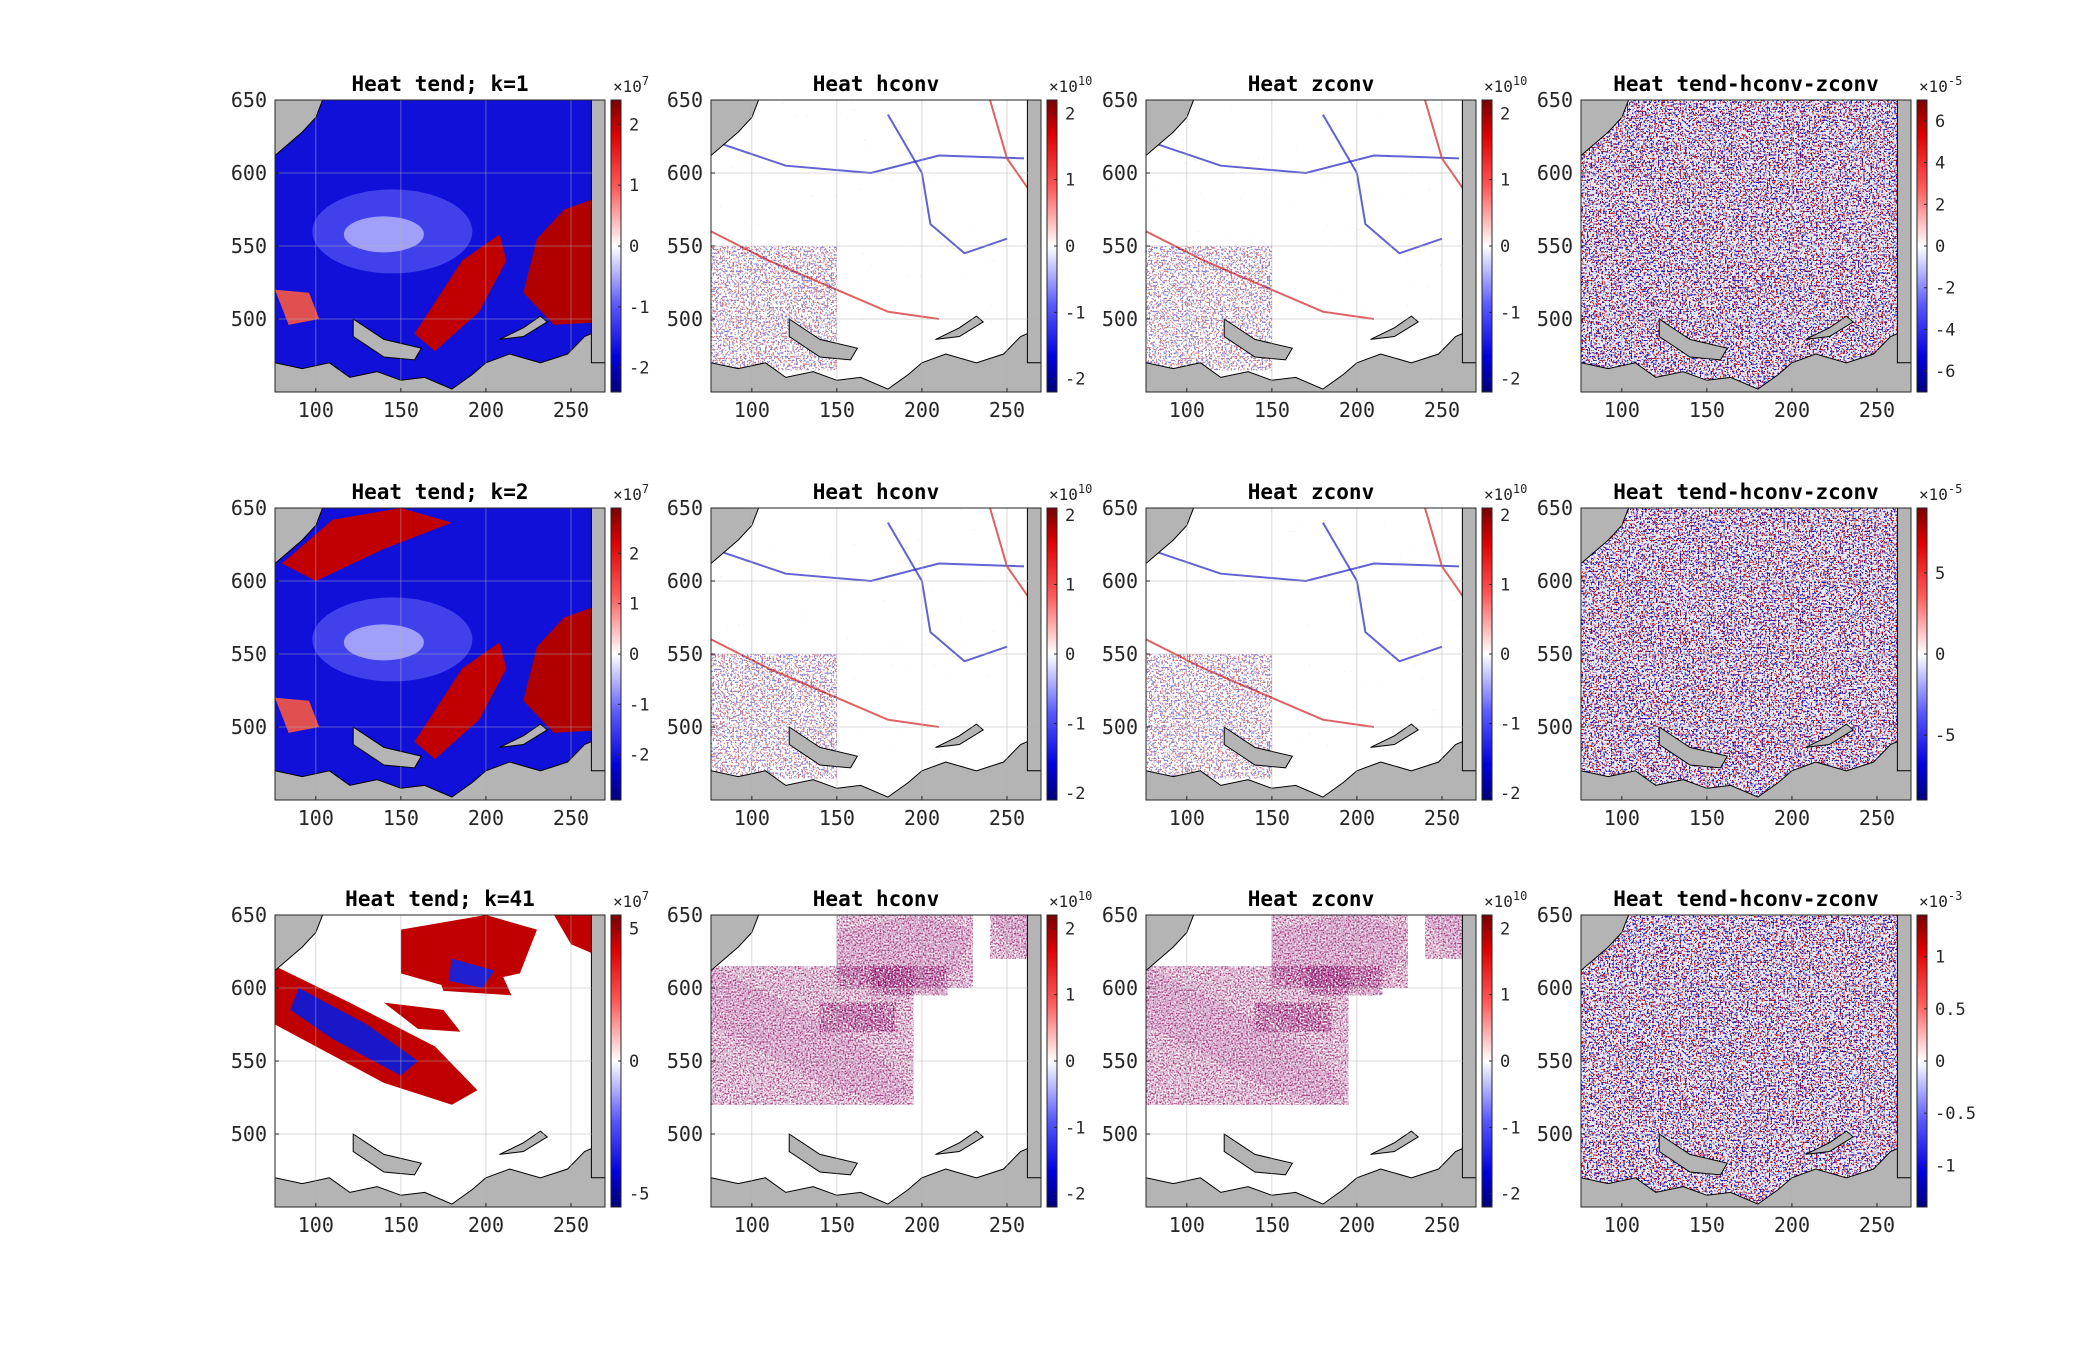 The image size is (2100, 1350). What do you see at coordinates (440, 899) in the screenshot?
I see `subplot-title: Heat tend; k=41` at bounding box center [440, 899].